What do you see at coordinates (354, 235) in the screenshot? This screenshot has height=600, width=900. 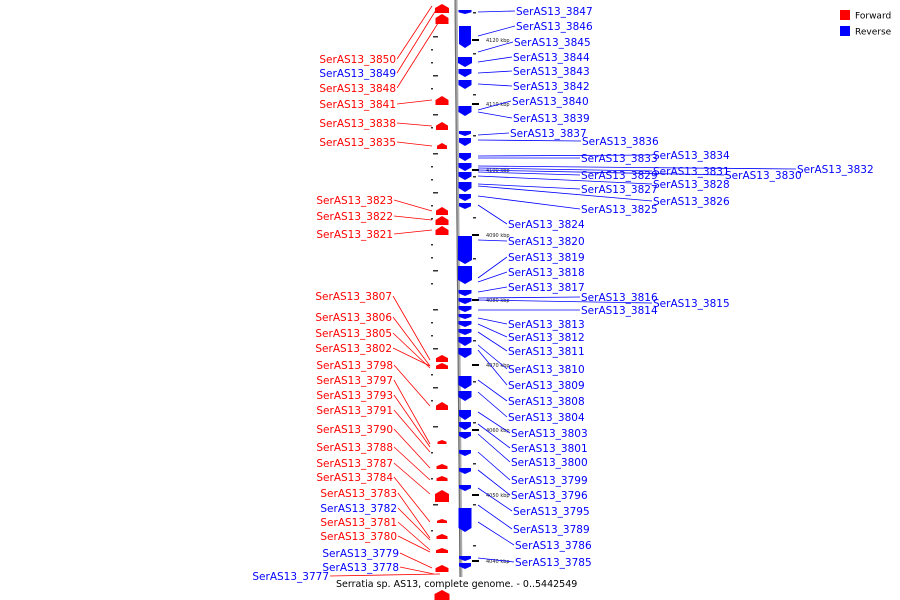 I see `forward-gene-label: SerAS13_3821` at bounding box center [354, 235].